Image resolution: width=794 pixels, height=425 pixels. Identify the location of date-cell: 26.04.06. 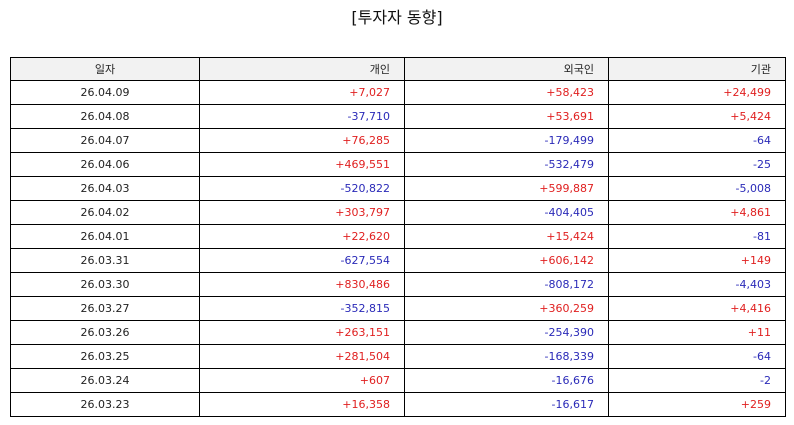
(105, 164).